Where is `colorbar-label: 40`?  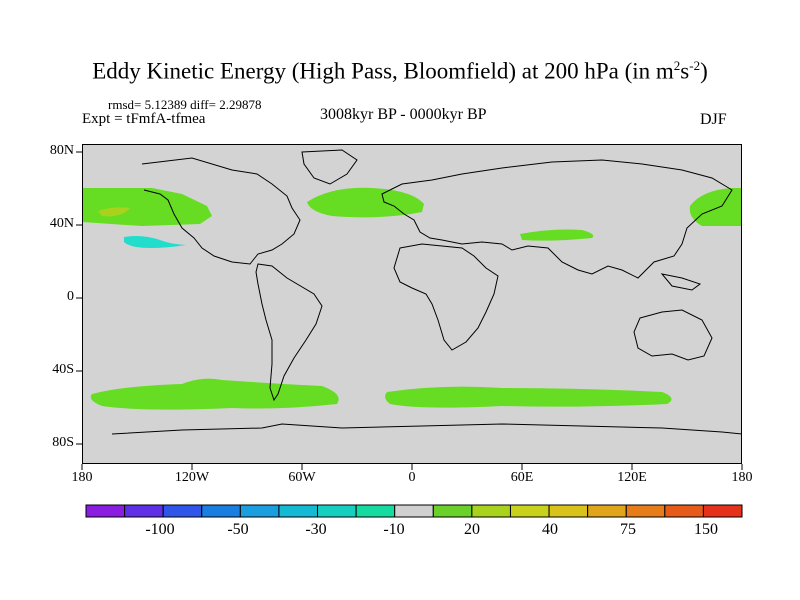 colorbar-label: 40 is located at coordinates (550, 529).